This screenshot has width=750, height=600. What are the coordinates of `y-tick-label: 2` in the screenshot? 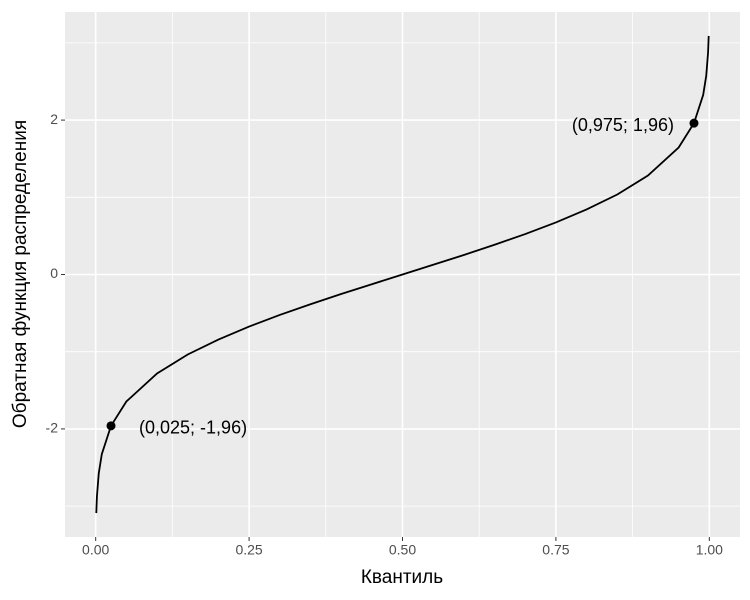 It's located at (54, 119).